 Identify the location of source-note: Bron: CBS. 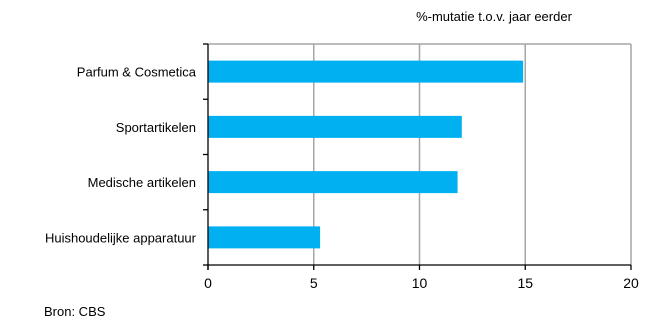
(75, 311).